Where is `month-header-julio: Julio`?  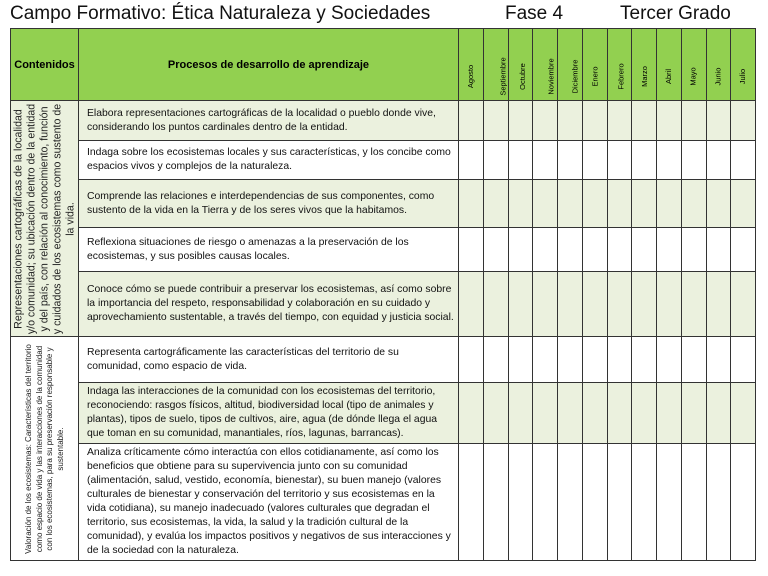 month-header-julio: Julio is located at coordinates (743, 64).